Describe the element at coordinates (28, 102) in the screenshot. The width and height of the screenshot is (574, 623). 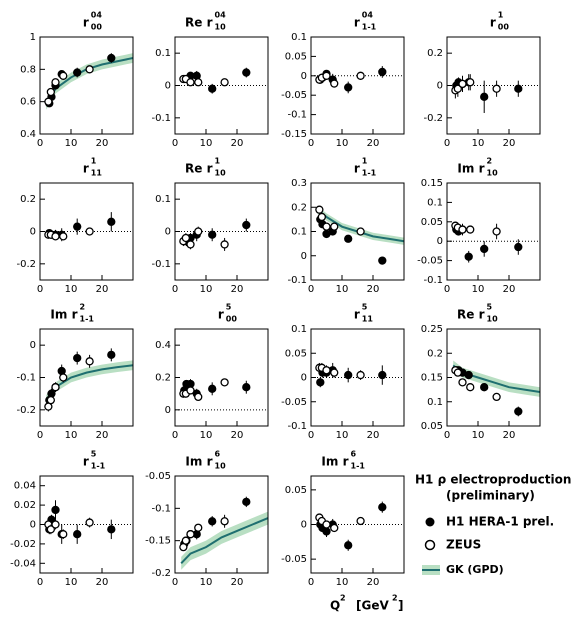
I see `y-tick-label: 0.6` at that location.